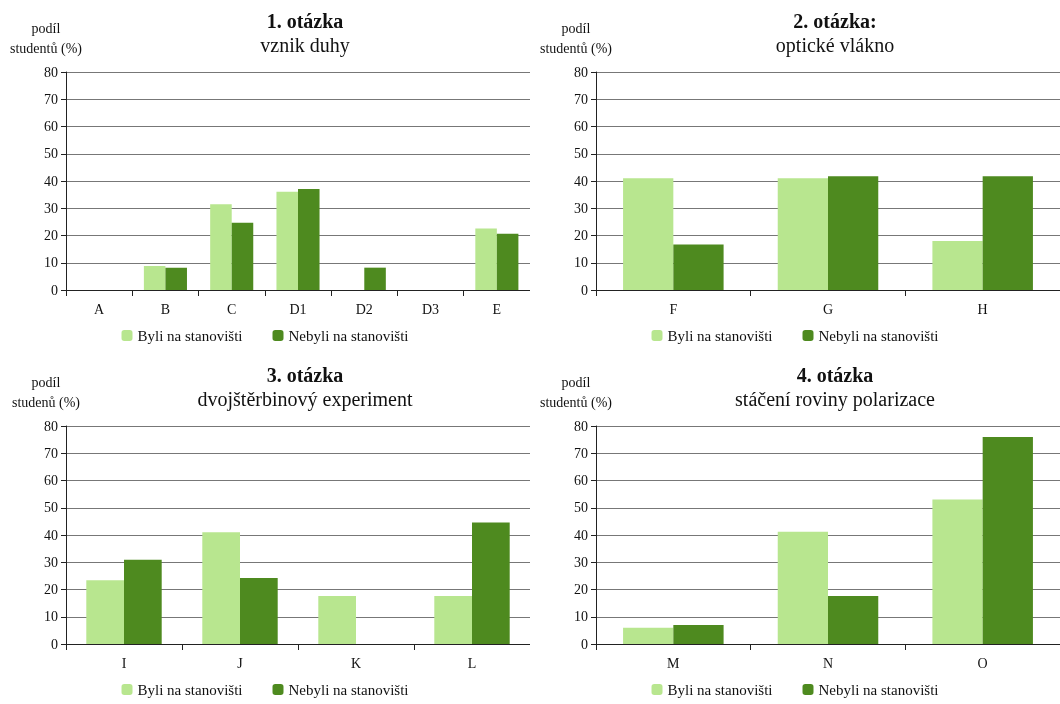 This screenshot has width=1060, height=704. What do you see at coordinates (364, 309) in the screenshot?
I see `x-tick-label: D2` at bounding box center [364, 309].